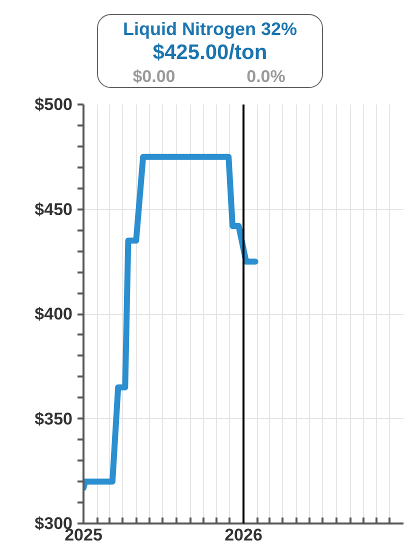 The width and height of the screenshot is (414, 555). Describe the element at coordinates (243, 535) in the screenshot. I see `x-tick-label: 2026` at that location.